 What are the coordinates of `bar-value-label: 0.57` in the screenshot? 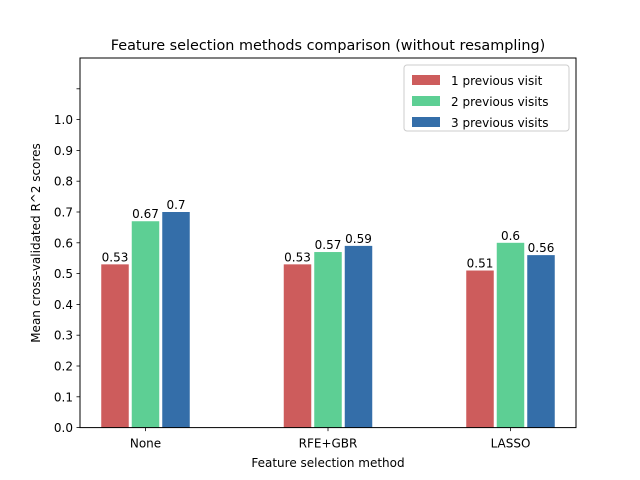 It's located at (328, 245).